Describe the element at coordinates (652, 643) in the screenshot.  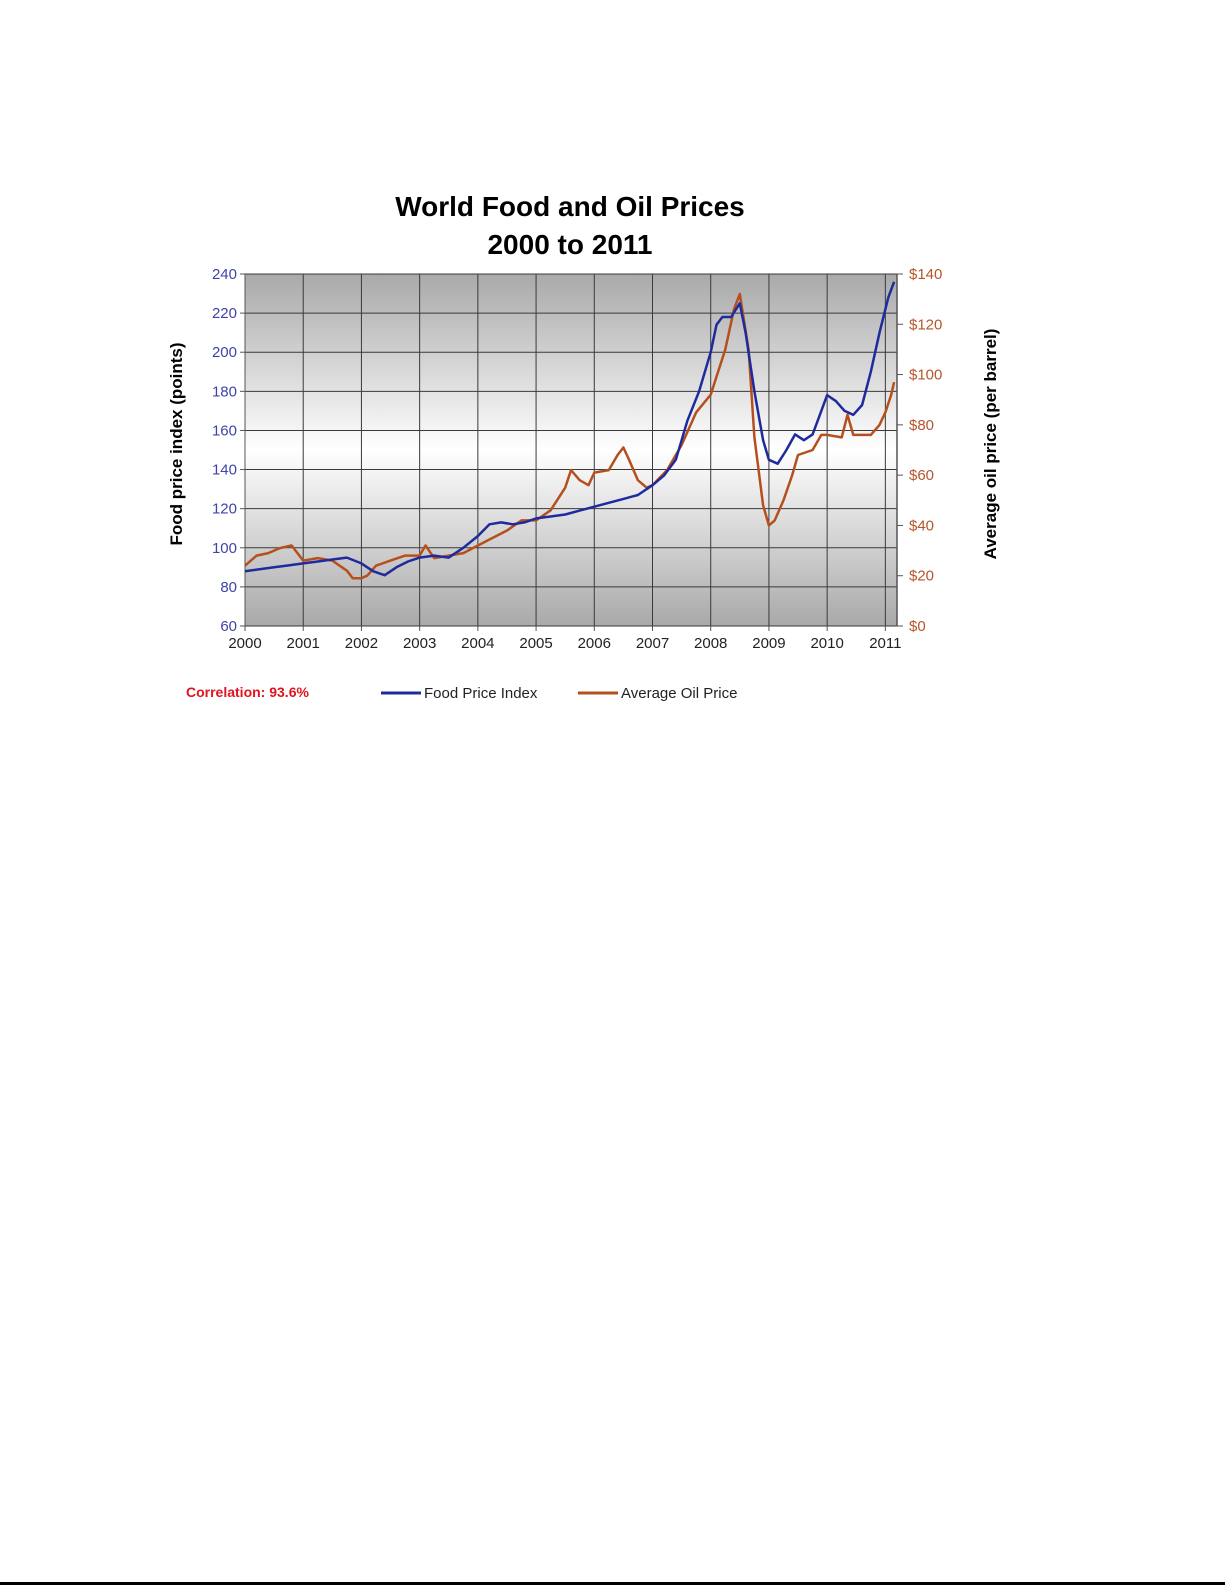
I see `x-tick-label: 2007` at that location.